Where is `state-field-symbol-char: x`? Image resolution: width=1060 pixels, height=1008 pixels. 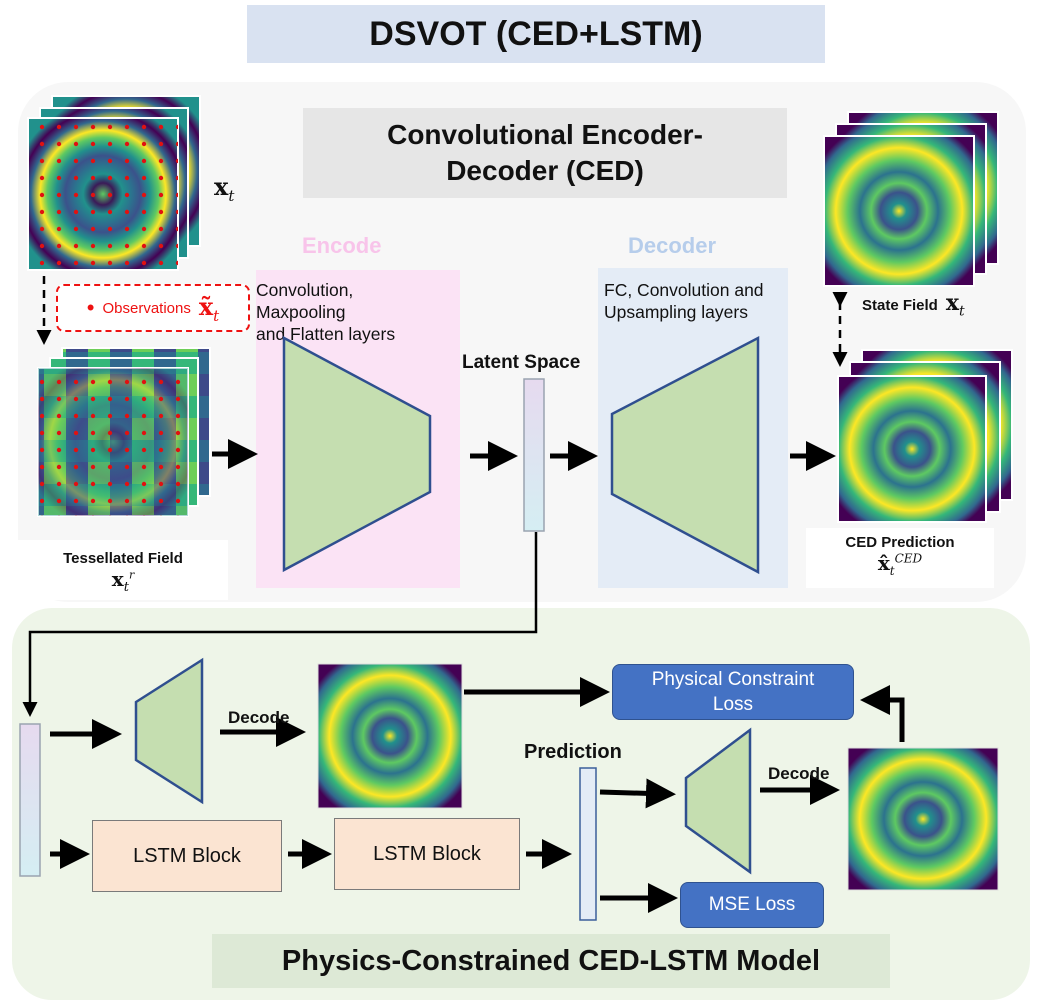
state-field-symbol-char: x is located at coordinates (952, 303).